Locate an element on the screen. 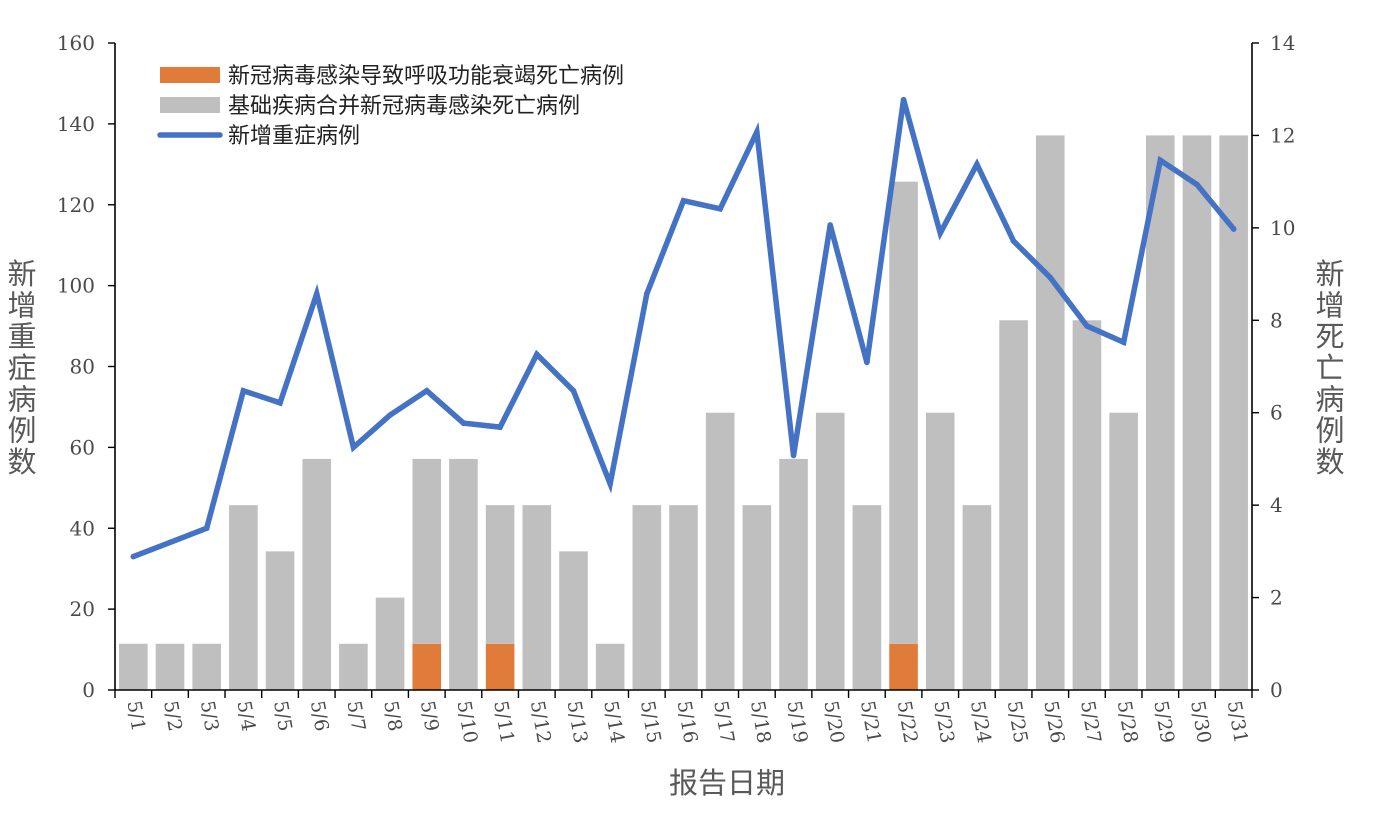 This screenshot has width=1400, height=824. point-severe-5/15 is located at coordinates (647, 293).